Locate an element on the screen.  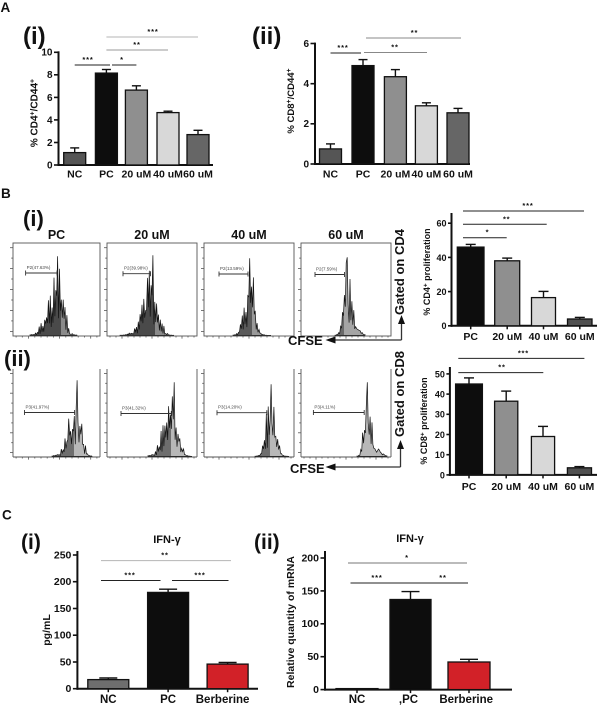
svg-text: 30 is located at coordinates (440, 415).